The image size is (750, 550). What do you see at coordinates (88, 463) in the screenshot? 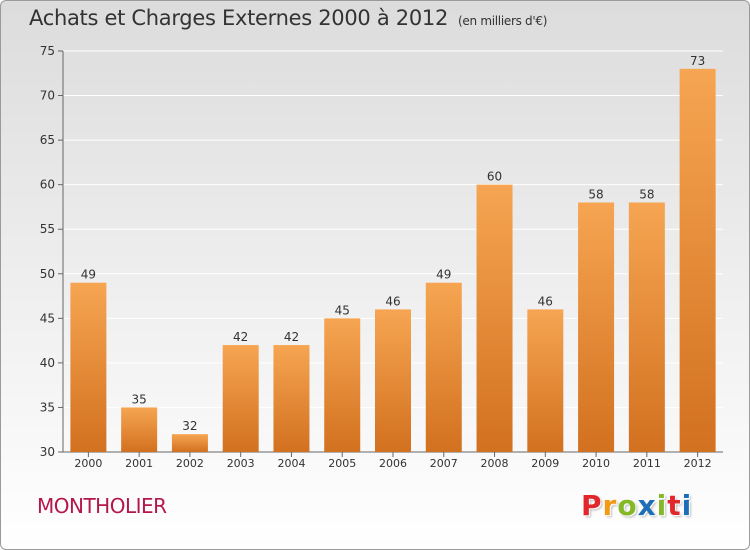
I see `x-tick-label: 2000` at bounding box center [88, 463].